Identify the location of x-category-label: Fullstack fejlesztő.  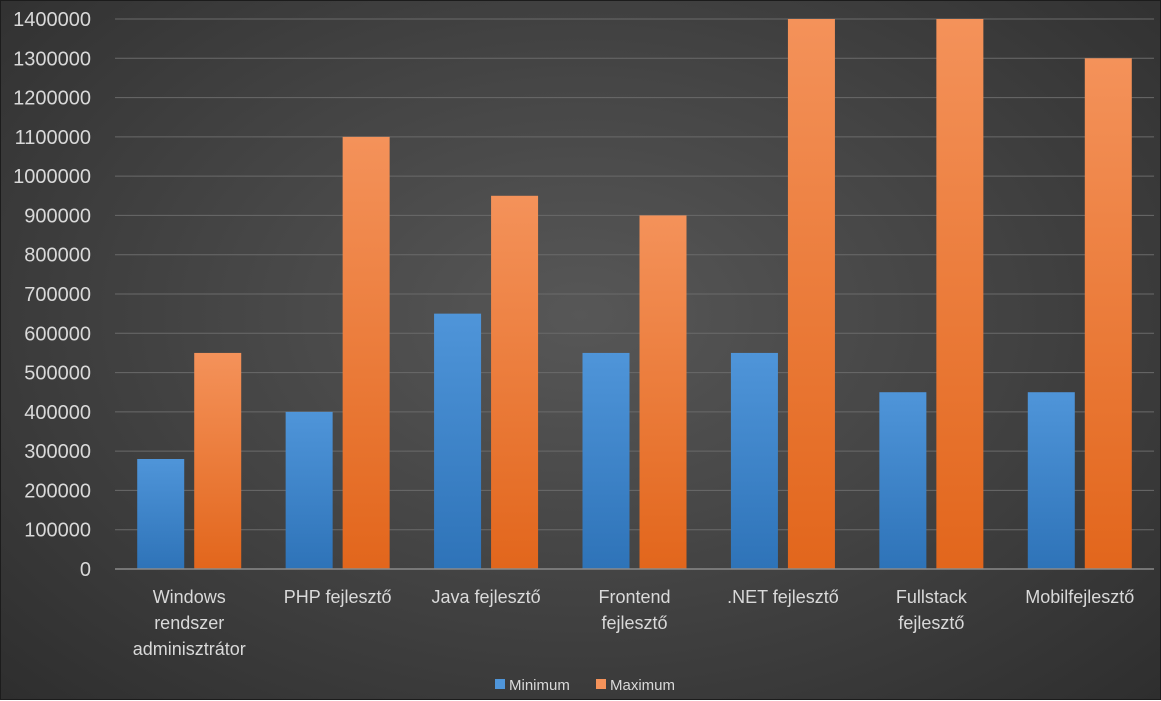
(932, 610).